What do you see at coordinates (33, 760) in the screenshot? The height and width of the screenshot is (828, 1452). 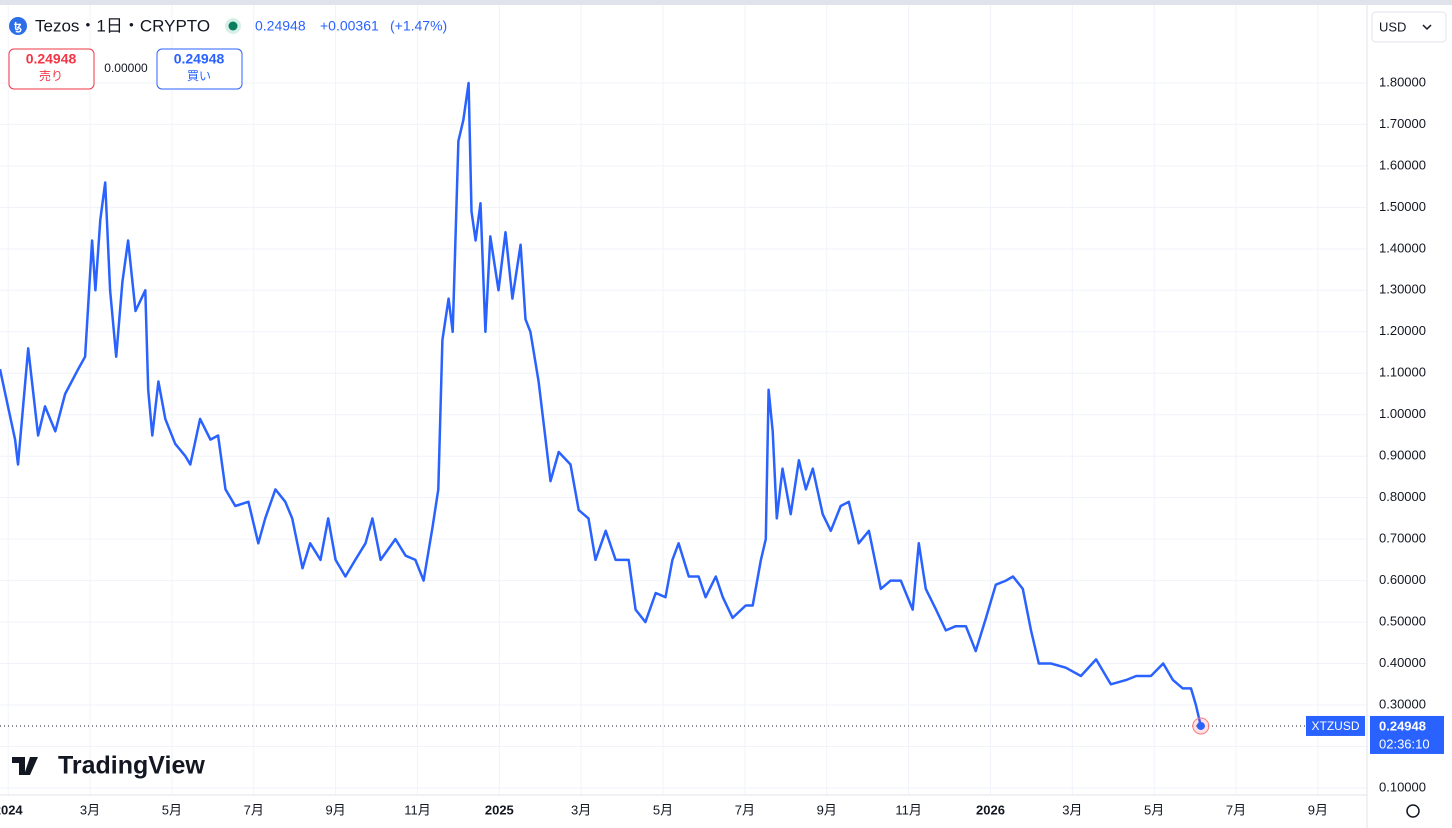 I see `logo-dot` at bounding box center [33, 760].